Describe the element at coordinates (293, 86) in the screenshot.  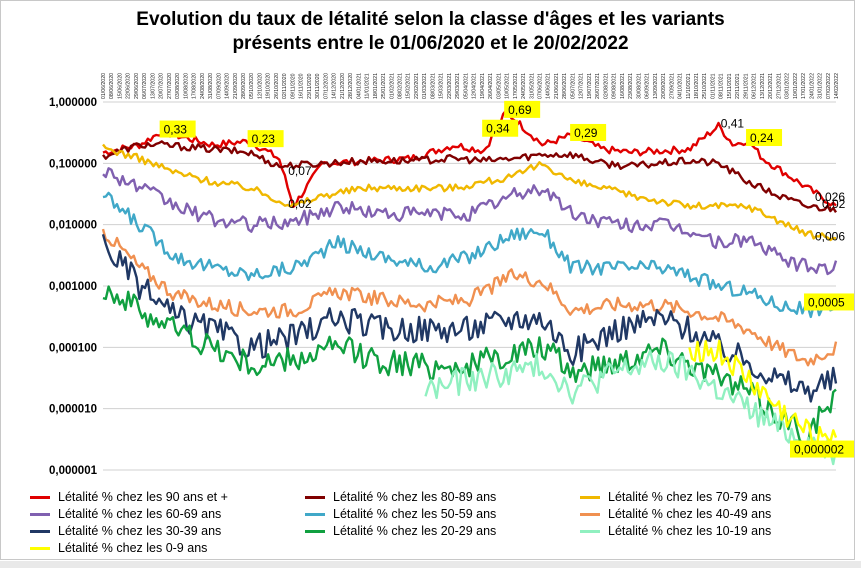
I see `x-tick-label: 09/11/2020` at that location.